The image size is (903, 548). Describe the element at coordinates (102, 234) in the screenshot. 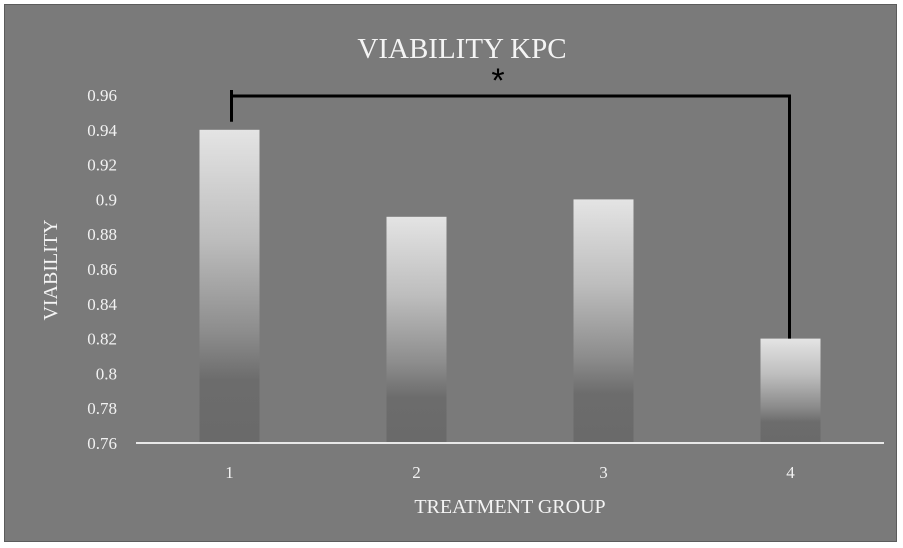

I see `y-tick-label: 0.88` at that location.